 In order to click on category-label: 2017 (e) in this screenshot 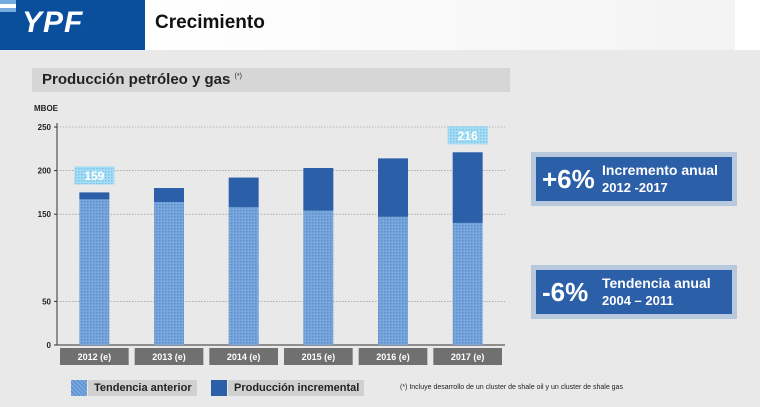, I will do `click(468, 357)`.